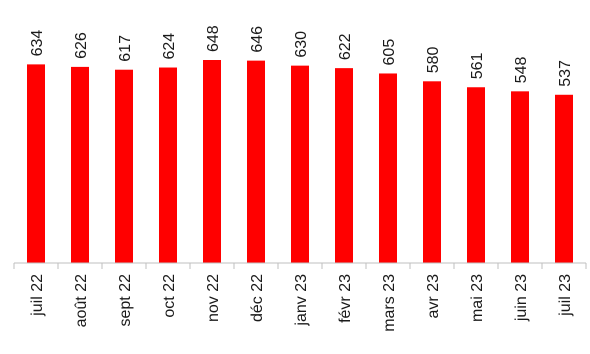 The image size is (590, 354). What do you see at coordinates (389, 52) in the screenshot?
I see `bar-value-label: 605` at bounding box center [389, 52].